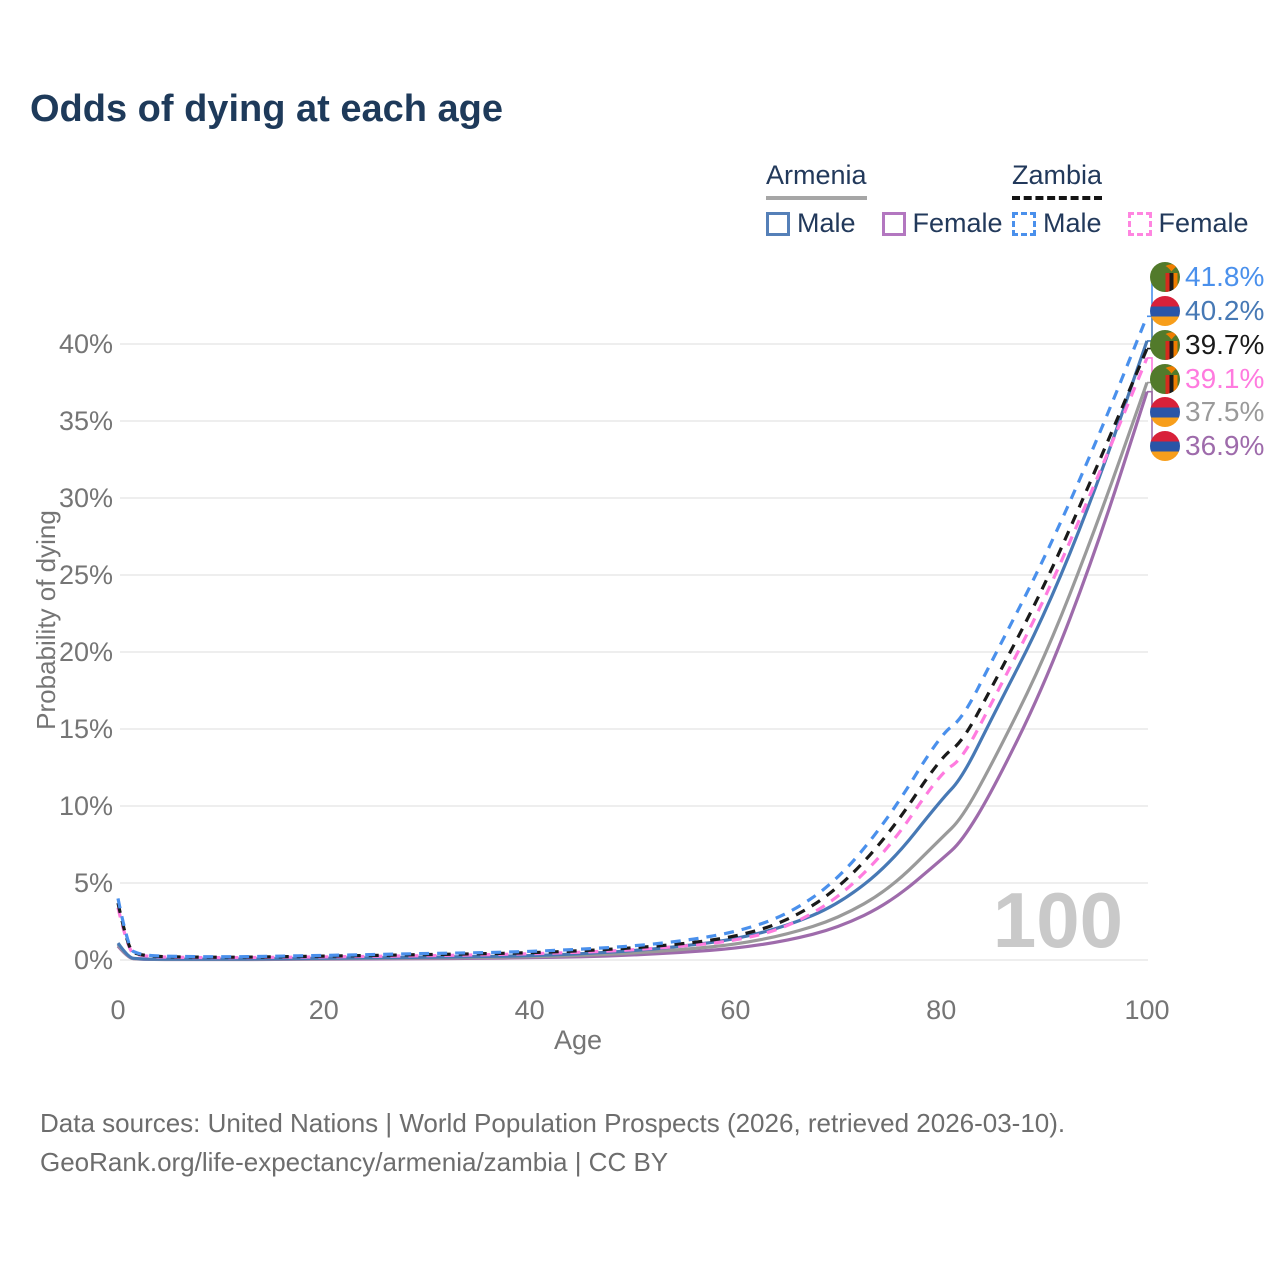  I want to click on legend-item-armenia-female: Female, so click(942, 223).